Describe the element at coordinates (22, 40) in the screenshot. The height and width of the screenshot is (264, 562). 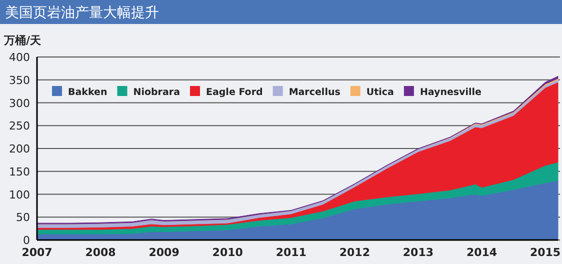
I see `y-axis-title: 万桶/天` at that location.